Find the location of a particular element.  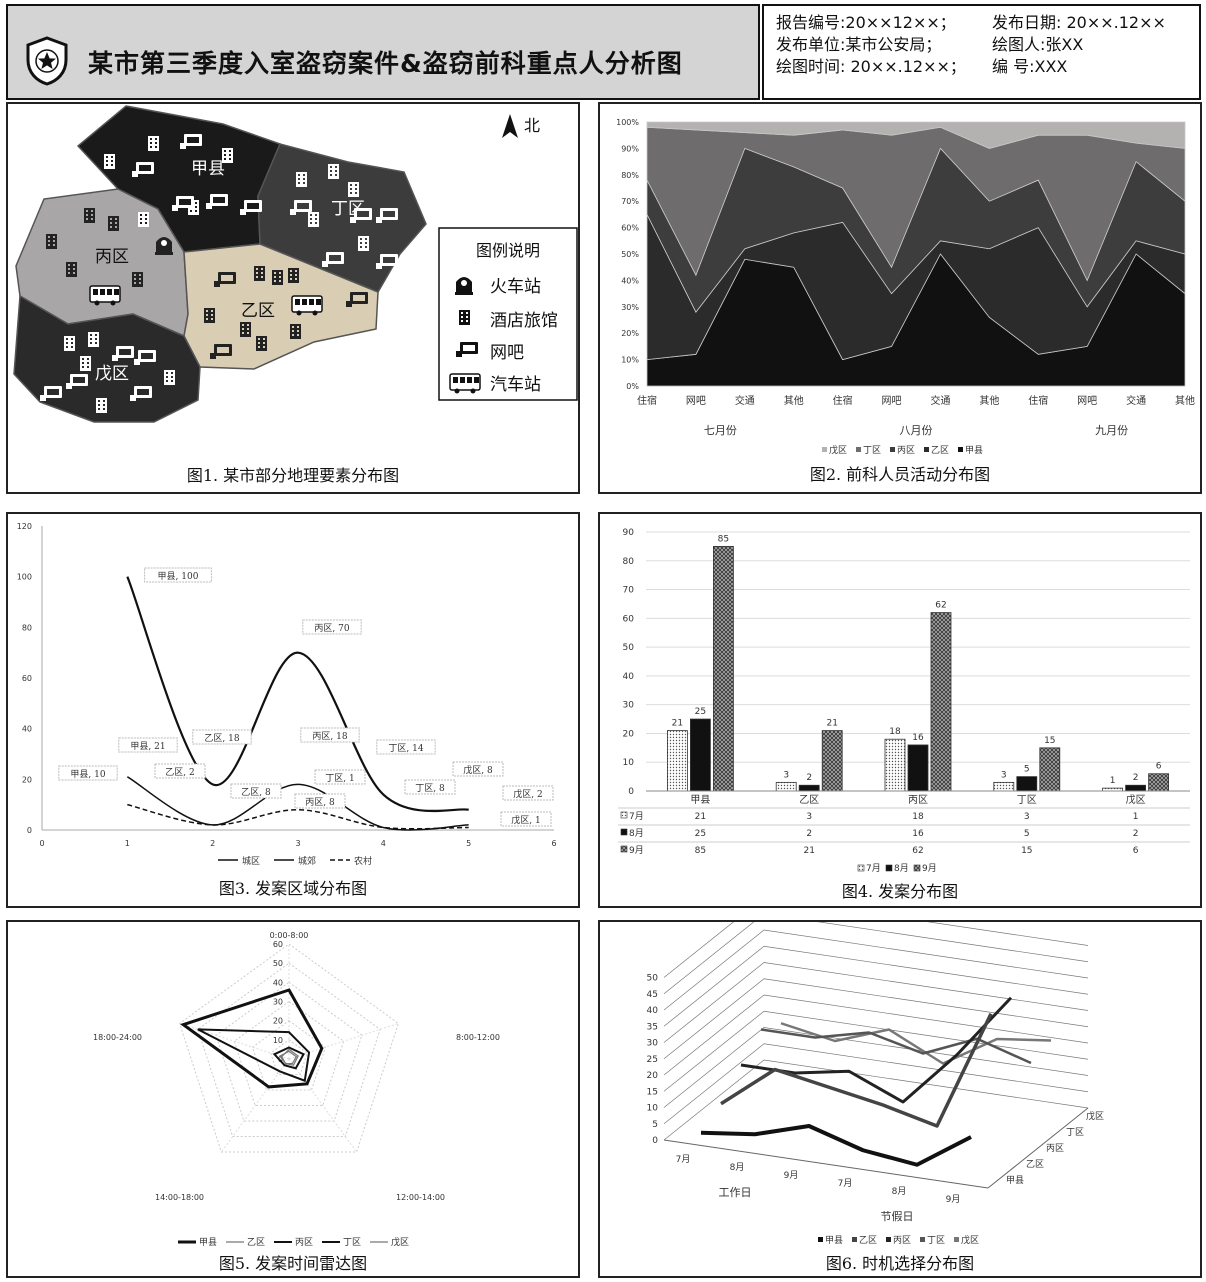

internet-cafe-icon is located at coordinates (221, 351).